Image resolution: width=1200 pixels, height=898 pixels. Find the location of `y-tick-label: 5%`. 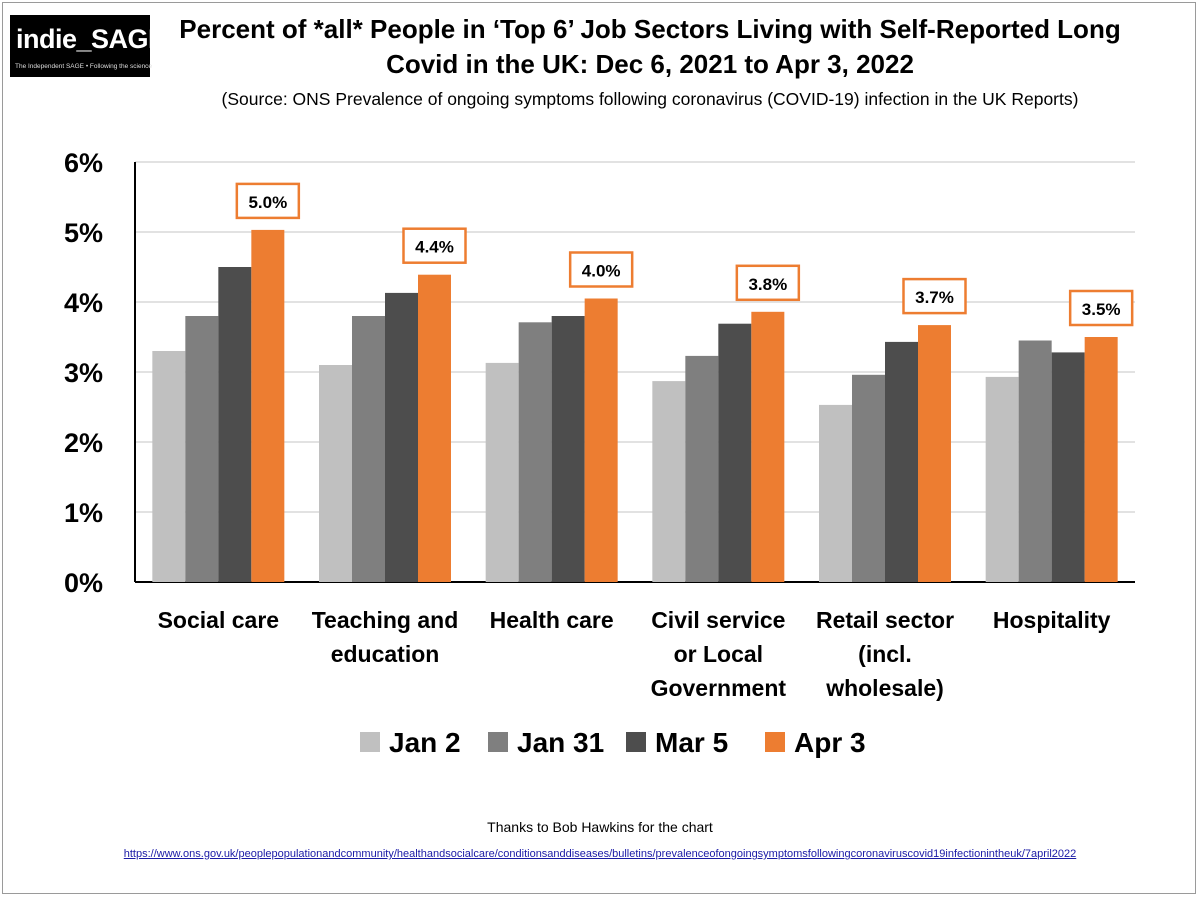

y-tick-label: 5% is located at coordinates (83, 233).